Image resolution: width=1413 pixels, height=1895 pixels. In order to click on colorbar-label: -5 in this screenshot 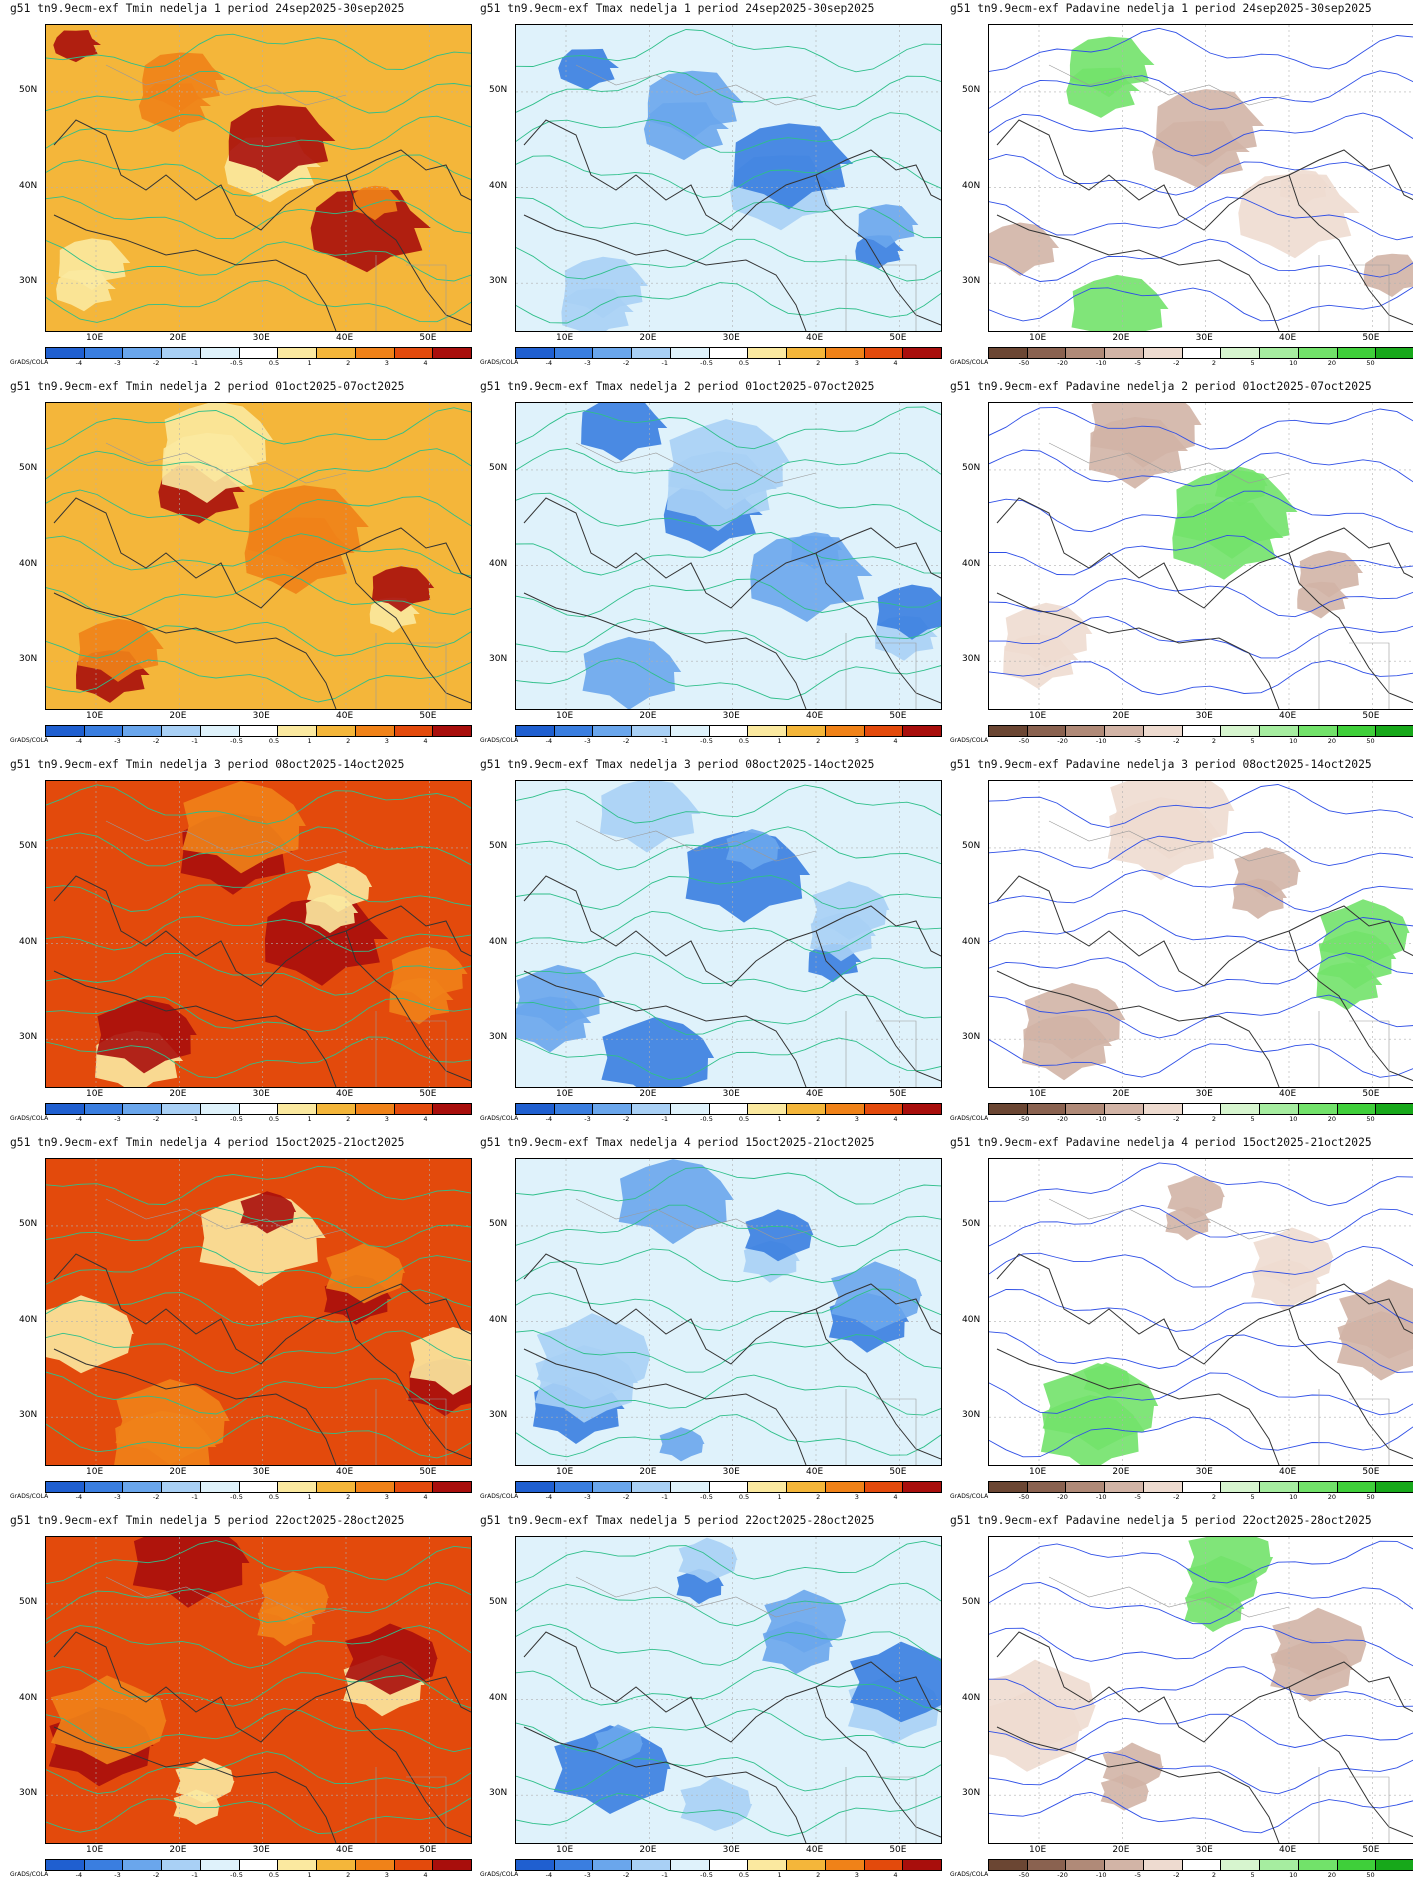, I will do `click(1138, 363)`.